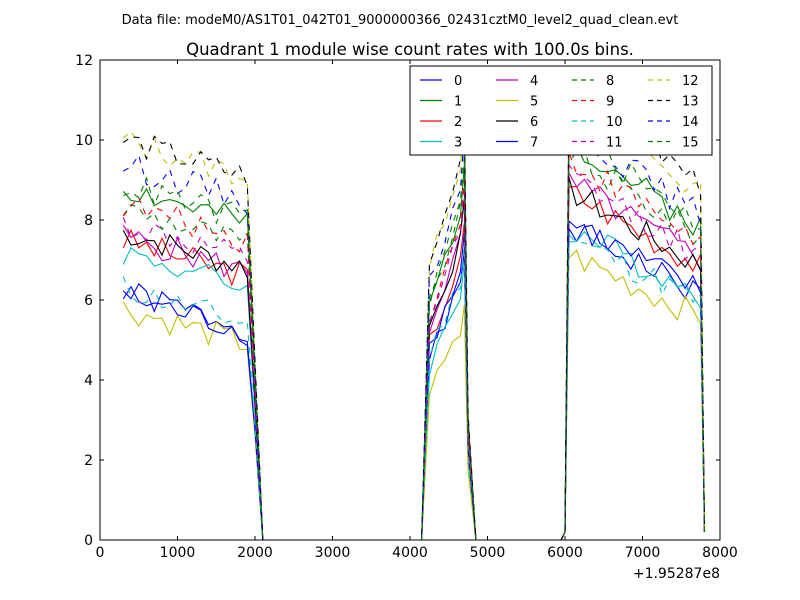 The height and width of the screenshot is (600, 800). What do you see at coordinates (88, 541) in the screenshot?
I see `y-tick-label: 0` at bounding box center [88, 541].